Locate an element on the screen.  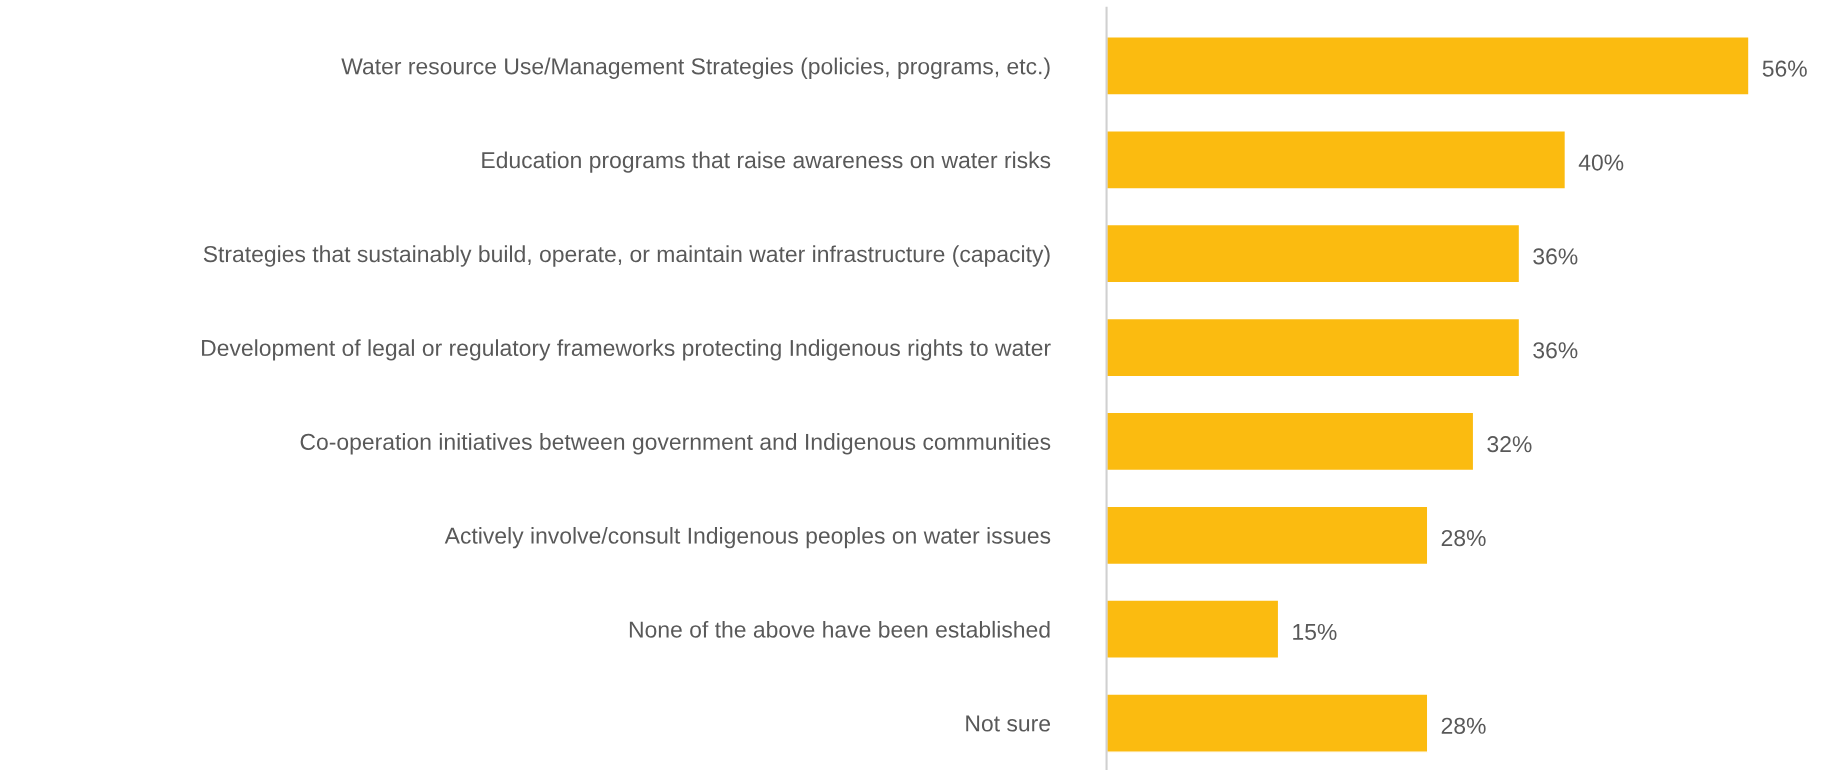
y-tick-label: Strategies that sustainably build, operate, or maintain water infrastructure (capacity) is located at coordinates (626, 256).